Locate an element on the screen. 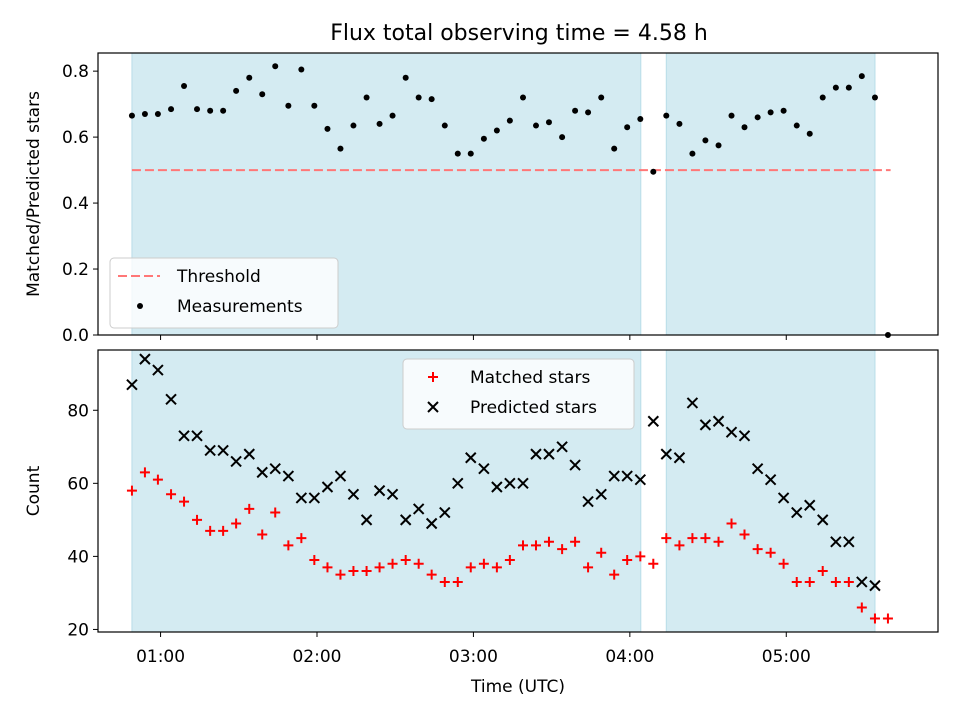  y-tick-label: 80 is located at coordinates (78, 411).